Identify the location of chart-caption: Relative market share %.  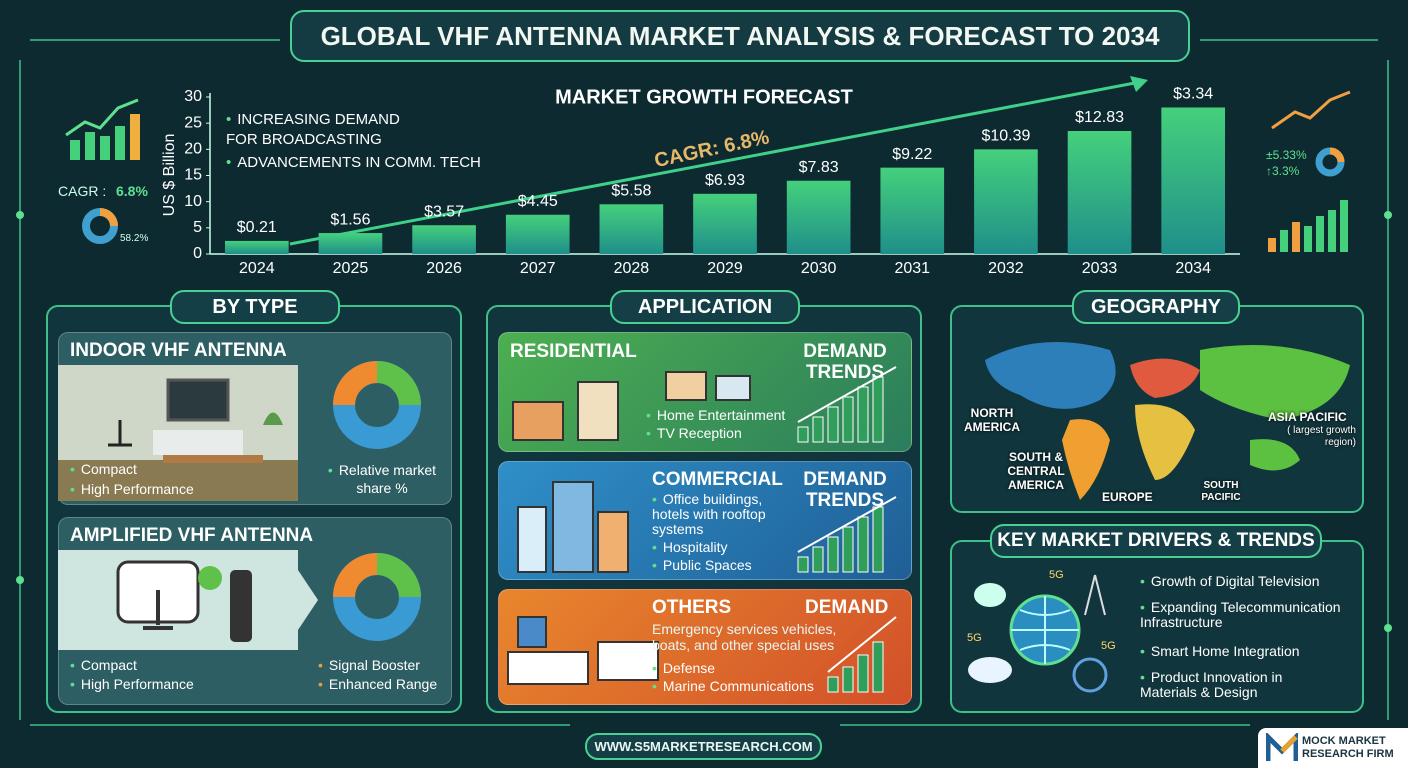
(382, 479).